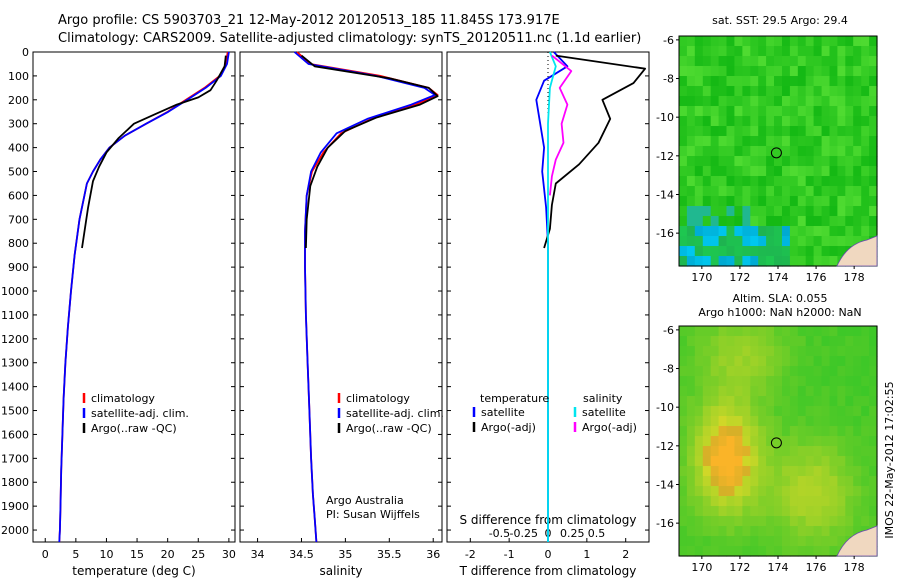  I want to click on temperature-xlabel: temperature (deg C), so click(133, 571).